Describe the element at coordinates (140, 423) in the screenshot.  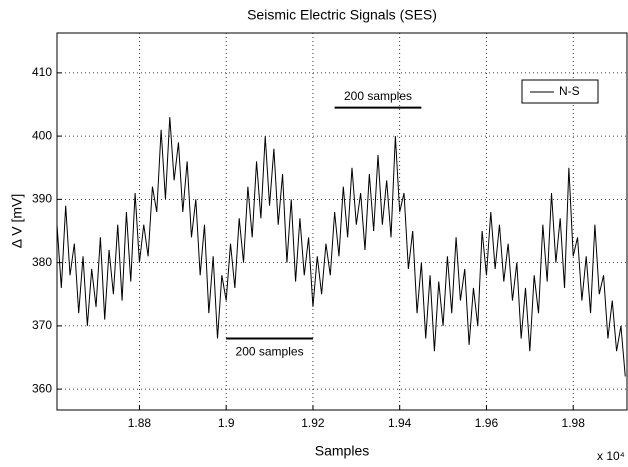
I see `x-tick-label: 1.88` at that location.